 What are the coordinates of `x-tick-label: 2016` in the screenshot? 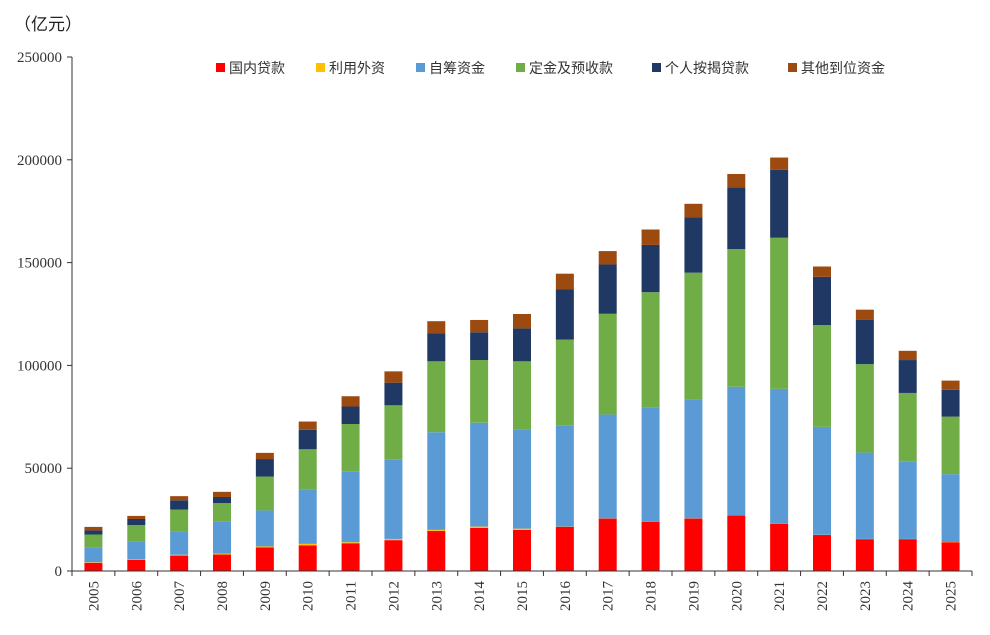 It's located at (566, 596).